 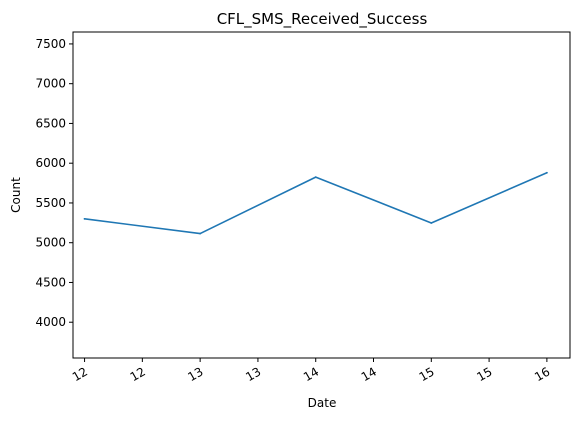 What do you see at coordinates (50, 84) in the screenshot?
I see `y-tick-label: 7000` at bounding box center [50, 84].